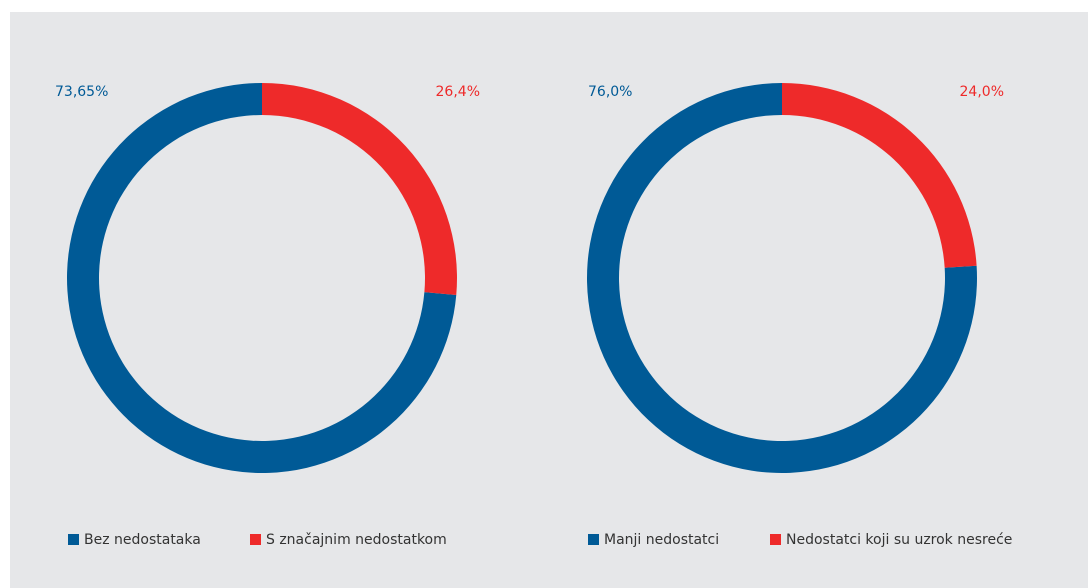 The width and height of the screenshot is (1088, 588). What do you see at coordinates (982, 92) in the screenshot?
I see `value-label: 24,0%` at bounding box center [982, 92].